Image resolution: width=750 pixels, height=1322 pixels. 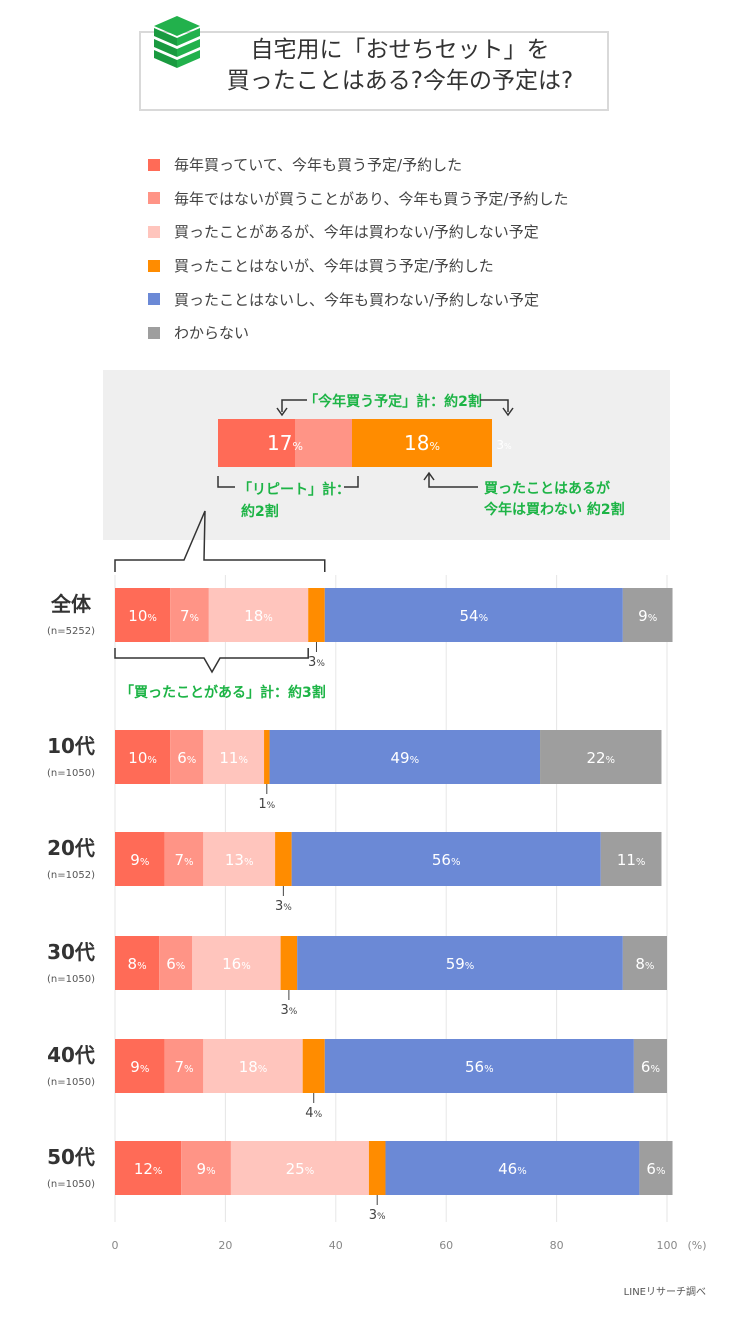 I want to click on data-label: 16%, so click(x=236, y=964).